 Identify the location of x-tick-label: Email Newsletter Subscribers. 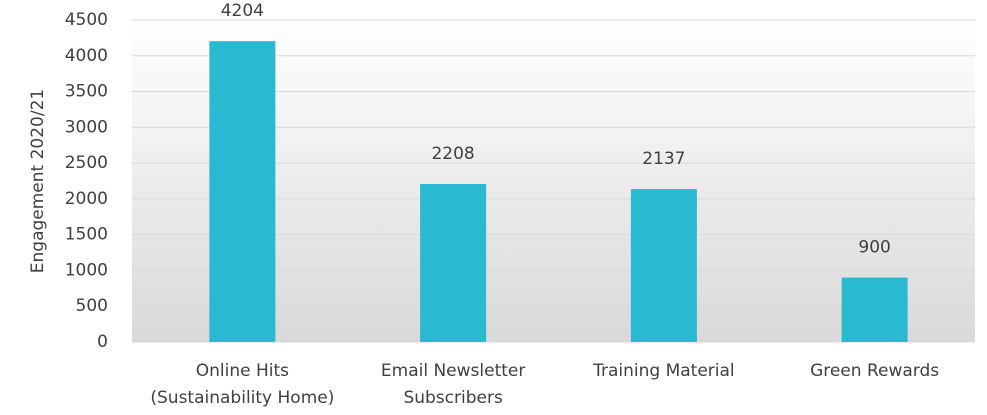
(453, 384).